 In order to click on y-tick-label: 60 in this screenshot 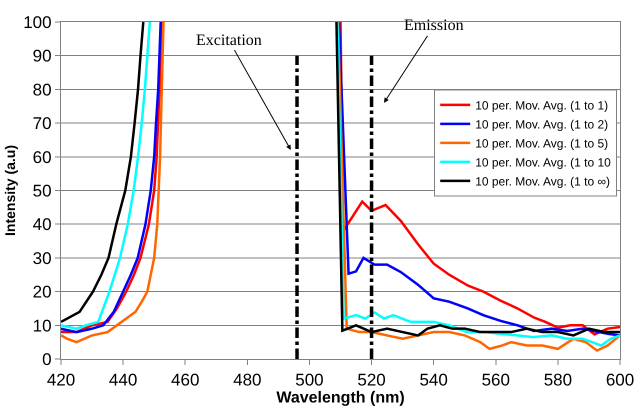, I will do `click(42, 157)`.